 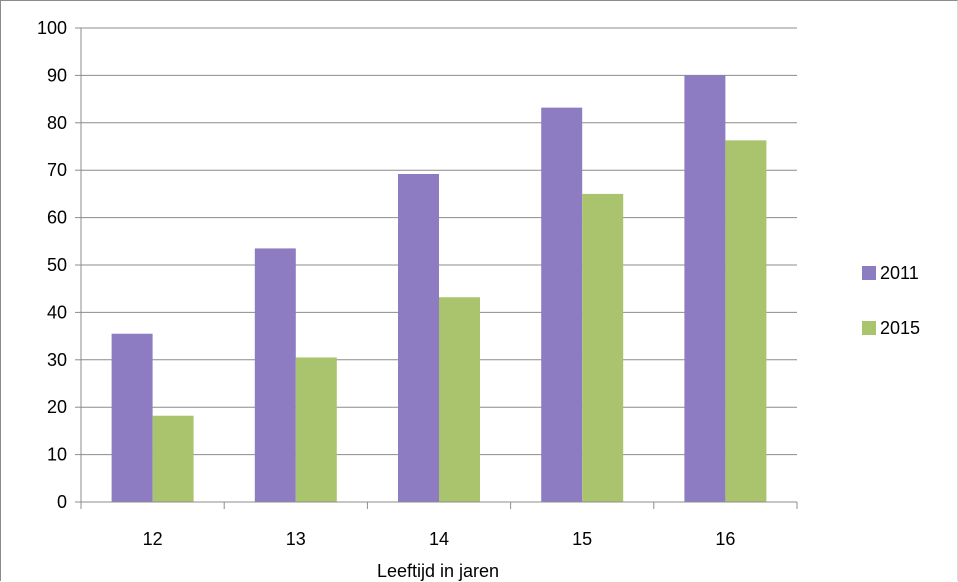 What do you see at coordinates (57, 360) in the screenshot?
I see `y-tick-label: 30` at bounding box center [57, 360].